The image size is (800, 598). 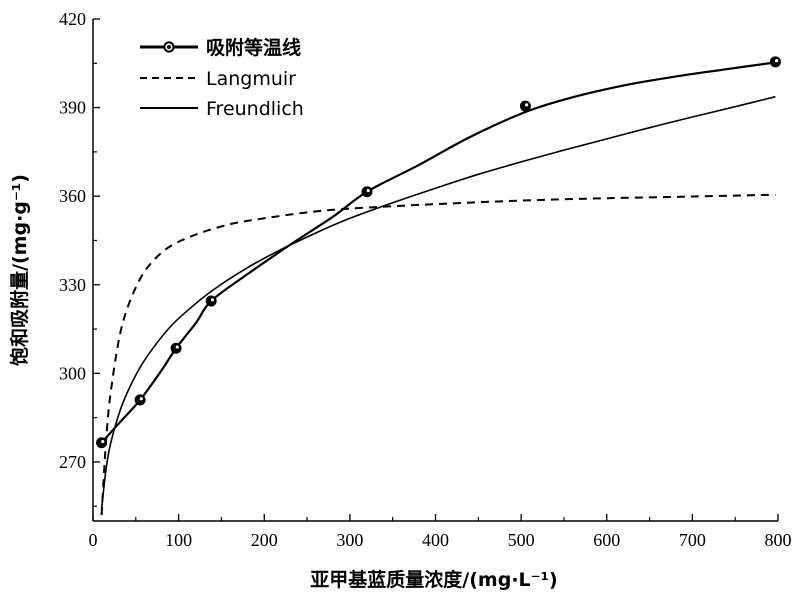 I want to click on y-tick-label: 300, so click(x=72, y=373).